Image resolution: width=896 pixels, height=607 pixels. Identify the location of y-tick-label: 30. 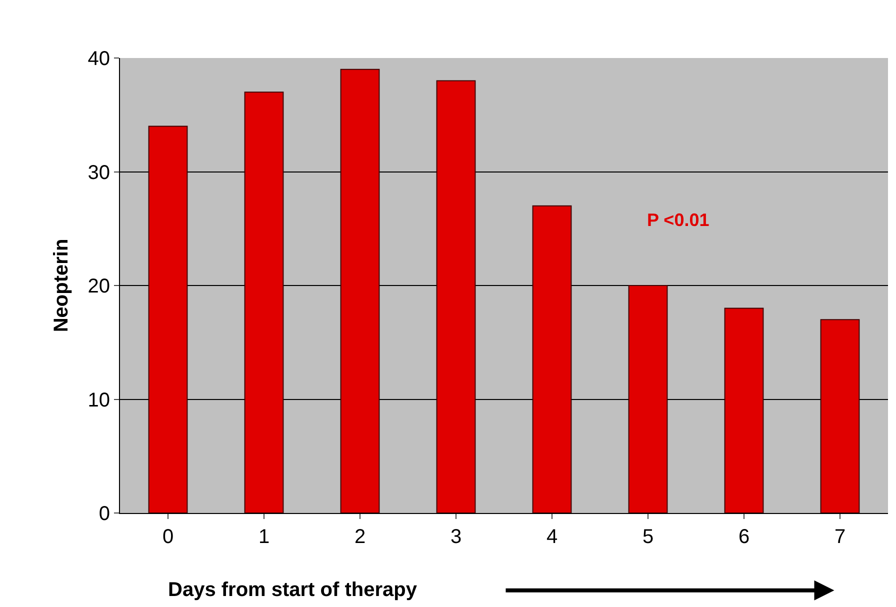
(99, 173).